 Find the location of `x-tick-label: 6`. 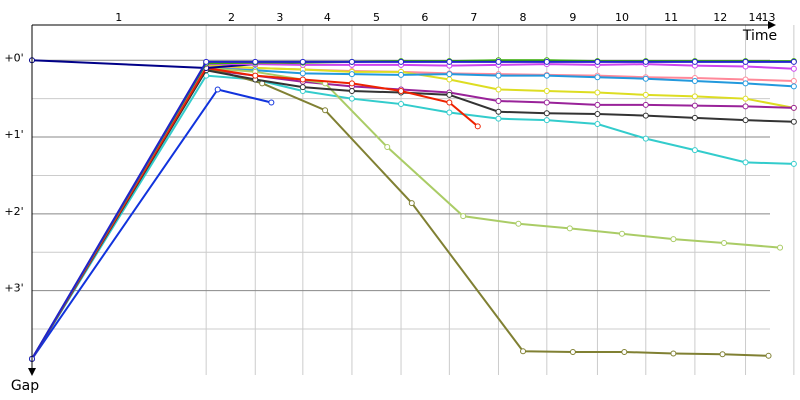

x-tick-label: 6 is located at coordinates (424, 17).